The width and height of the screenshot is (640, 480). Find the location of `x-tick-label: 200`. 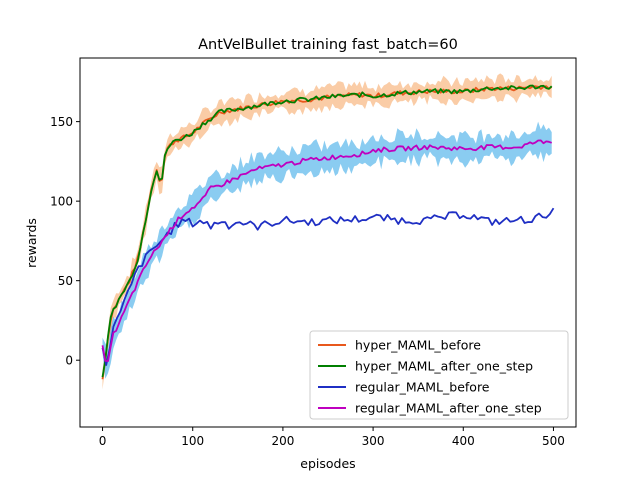

x-tick-label: 200 is located at coordinates (282, 441).